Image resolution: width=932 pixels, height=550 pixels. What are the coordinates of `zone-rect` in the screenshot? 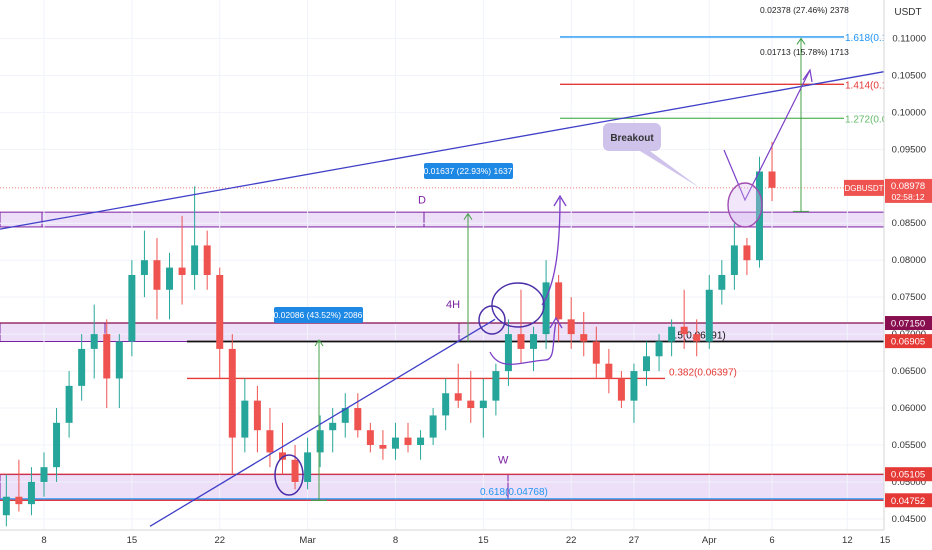 It's located at (442, 487).